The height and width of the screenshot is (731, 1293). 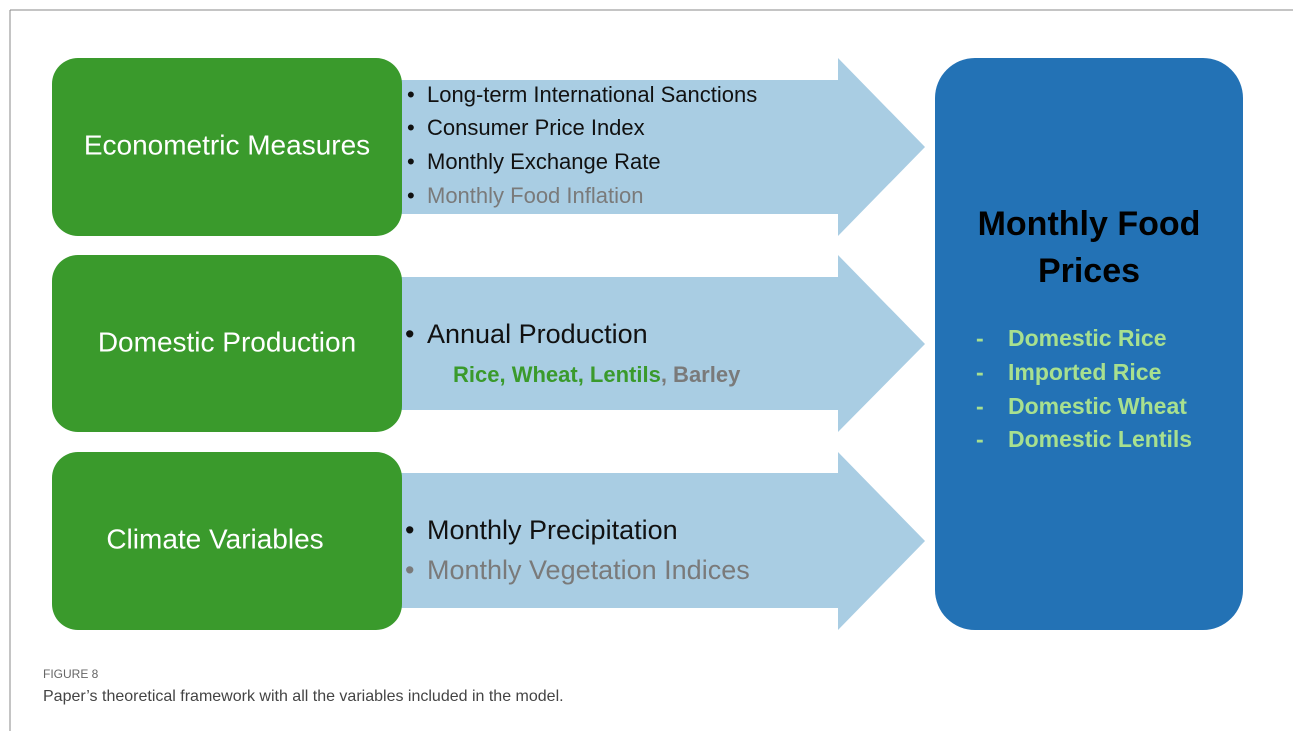 What do you see at coordinates (552, 530) in the screenshot?
I see `item: Monthly Precipitation` at bounding box center [552, 530].